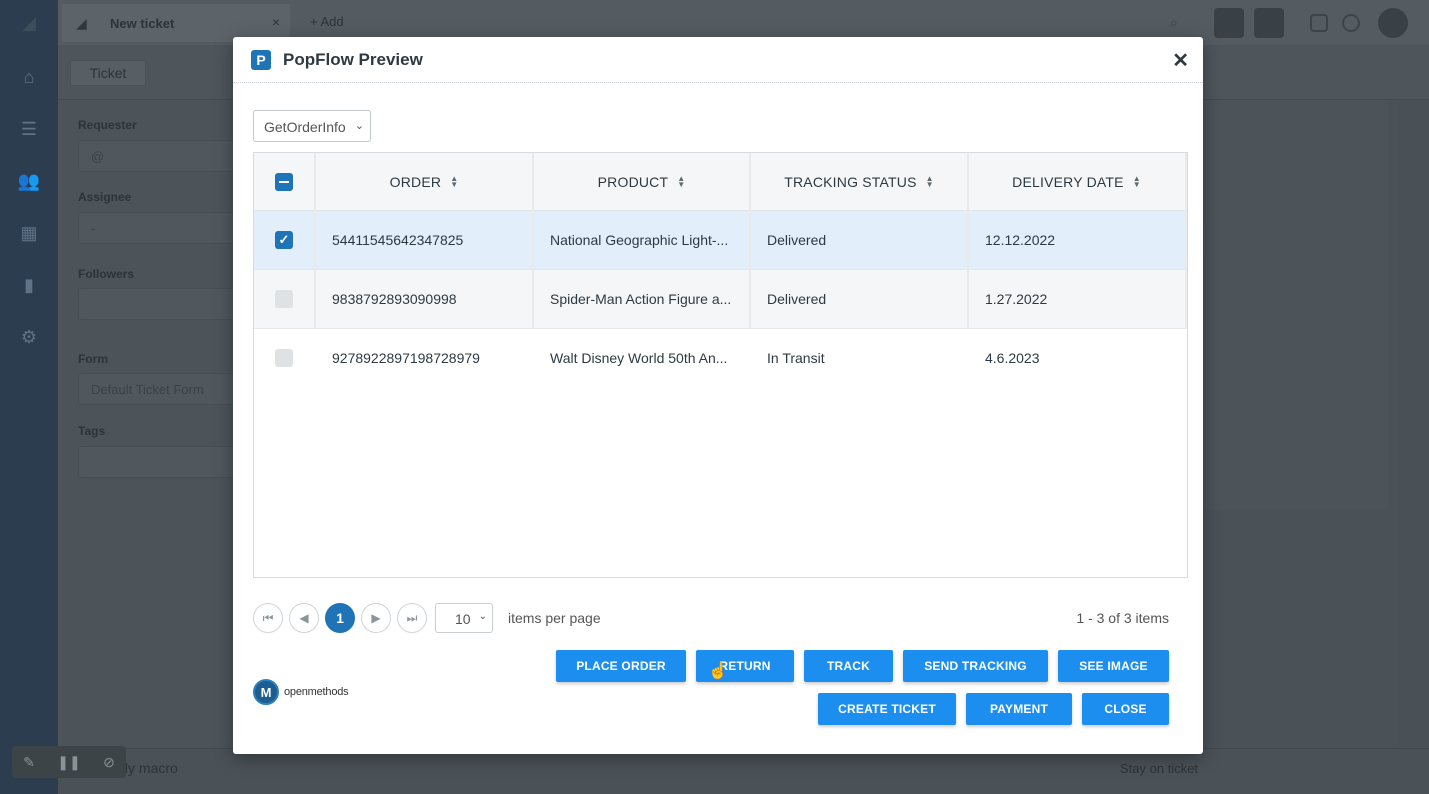 The image size is (1429, 794). I want to click on page-1-button: 1, so click(340, 618).